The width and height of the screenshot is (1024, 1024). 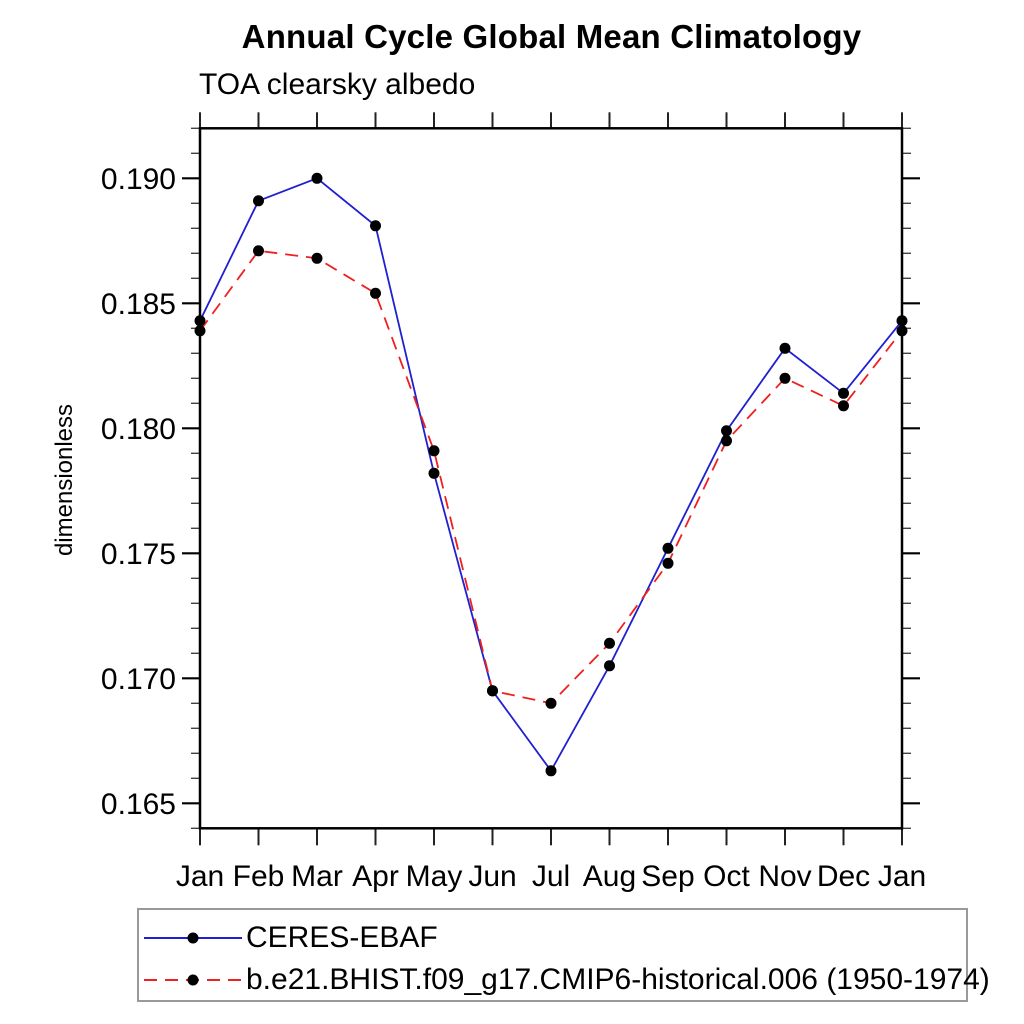 What do you see at coordinates (492, 876) in the screenshot?
I see `x-tick-label: Jun` at bounding box center [492, 876].